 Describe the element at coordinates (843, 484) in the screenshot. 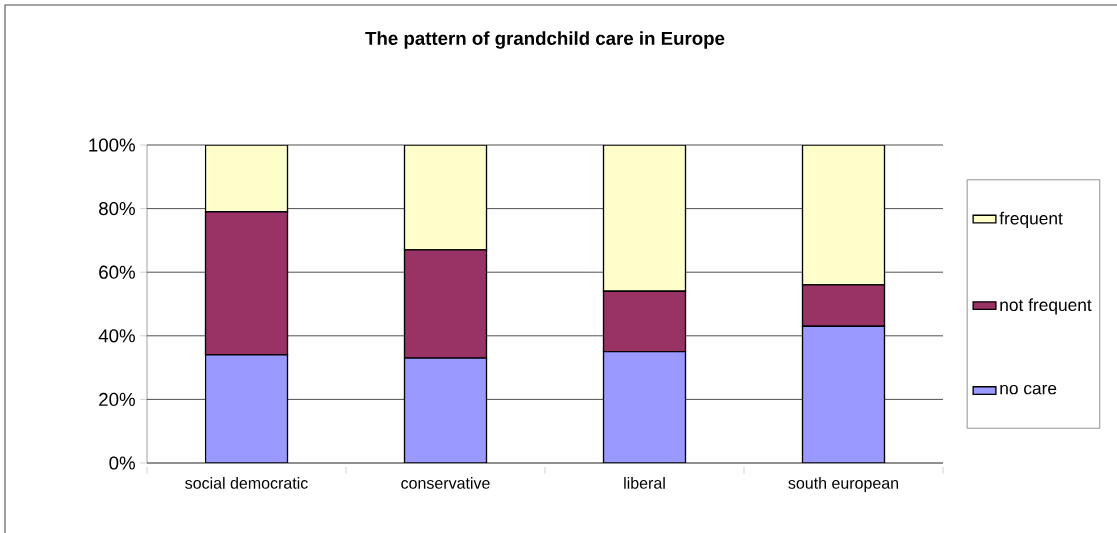

I see `x-tick-label: south european` at that location.